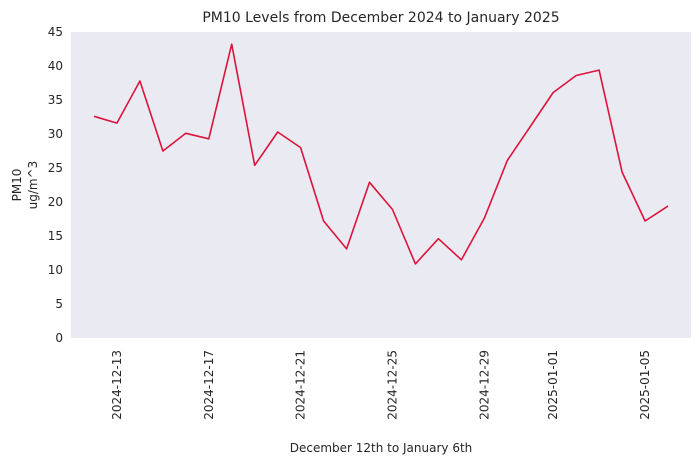 This screenshot has width=700, height=465. What do you see at coordinates (392, 385) in the screenshot?
I see `x-tick-label: 2024-12-25` at bounding box center [392, 385].